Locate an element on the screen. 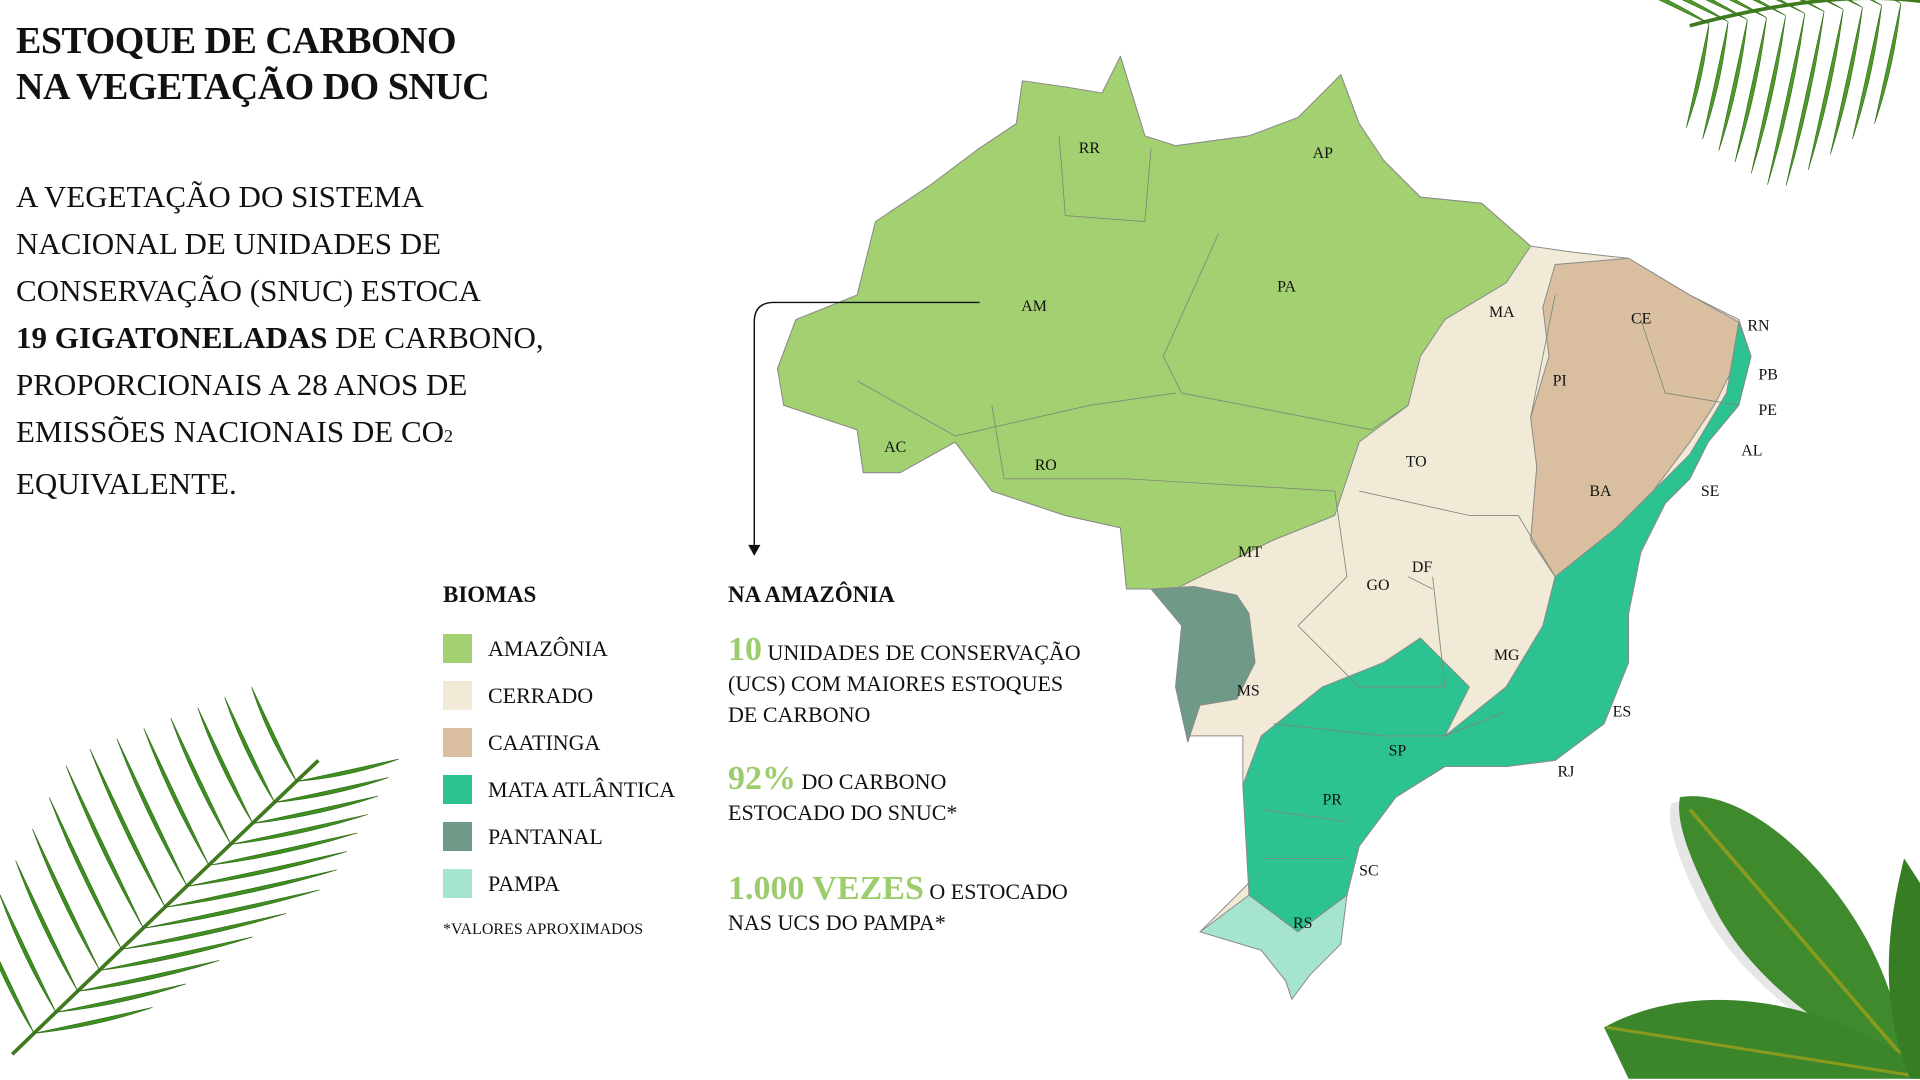 This screenshot has width=1920, height=1080. state-label: AM is located at coordinates (1034, 306).